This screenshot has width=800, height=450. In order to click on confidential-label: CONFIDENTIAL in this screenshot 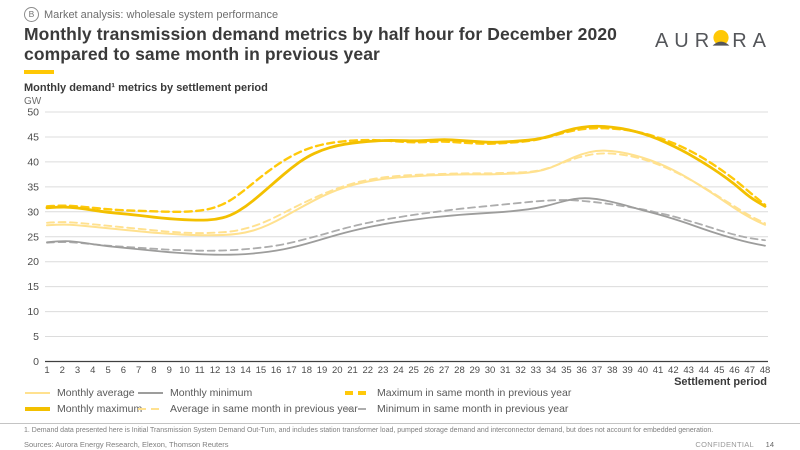, I will do `click(724, 444)`.